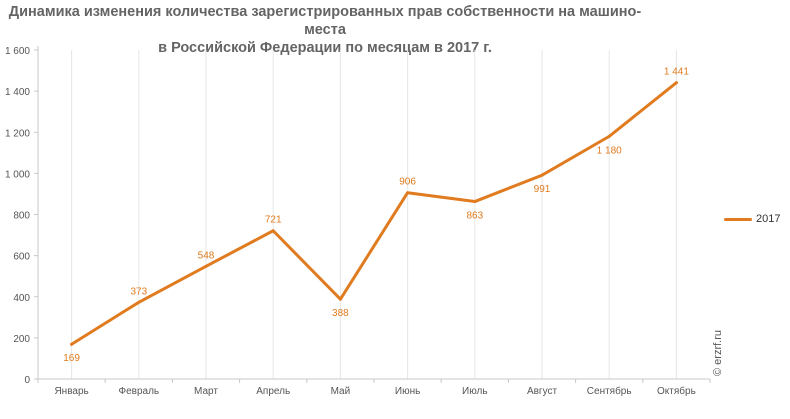 The image size is (790, 419). Describe the element at coordinates (407, 182) in the screenshot. I see `data-label-6: 906` at that location.